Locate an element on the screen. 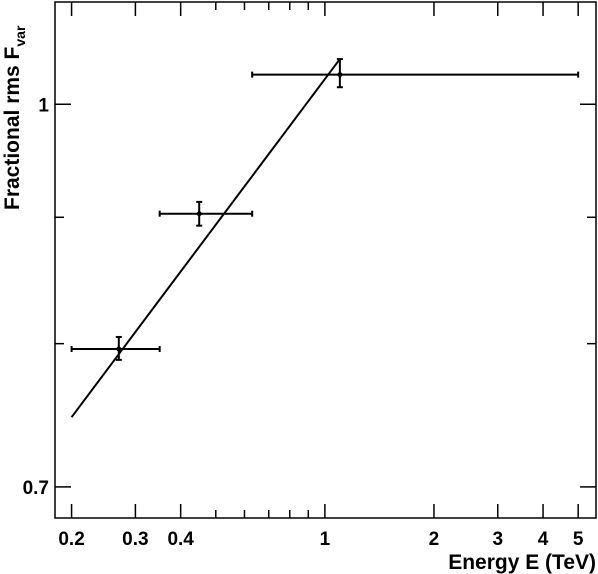  x-tick-label-4: 2 is located at coordinates (434, 539).